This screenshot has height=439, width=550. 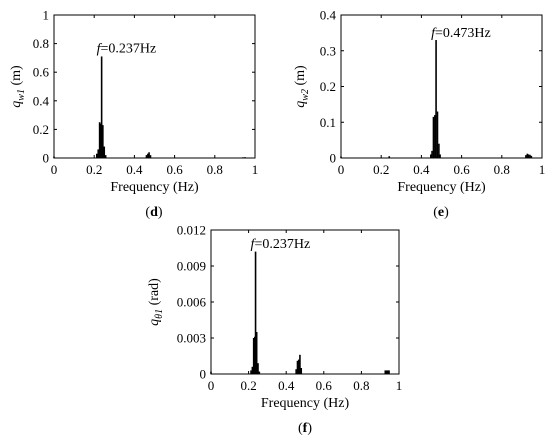 What do you see at coordinates (153, 212) in the screenshot?
I see `panel-label: (d)` at bounding box center [153, 212].